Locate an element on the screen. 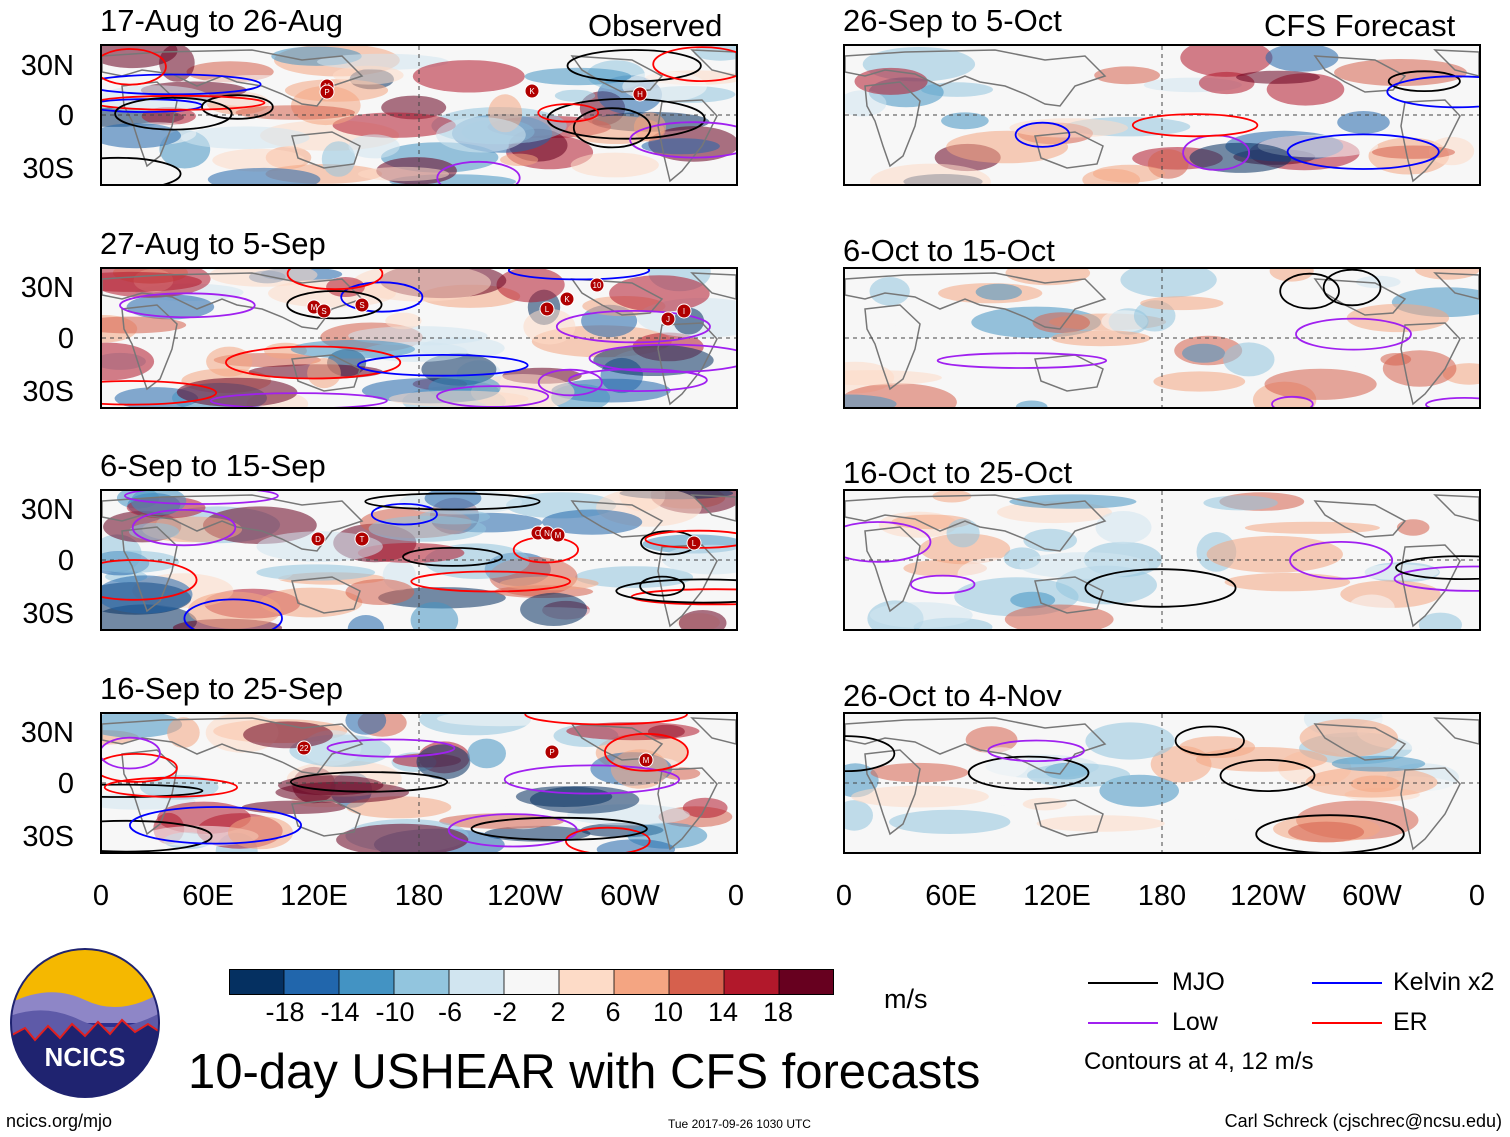 The width and height of the screenshot is (1510, 1137). legend-label-kelvin: Kelvin x2 is located at coordinates (1444, 982).